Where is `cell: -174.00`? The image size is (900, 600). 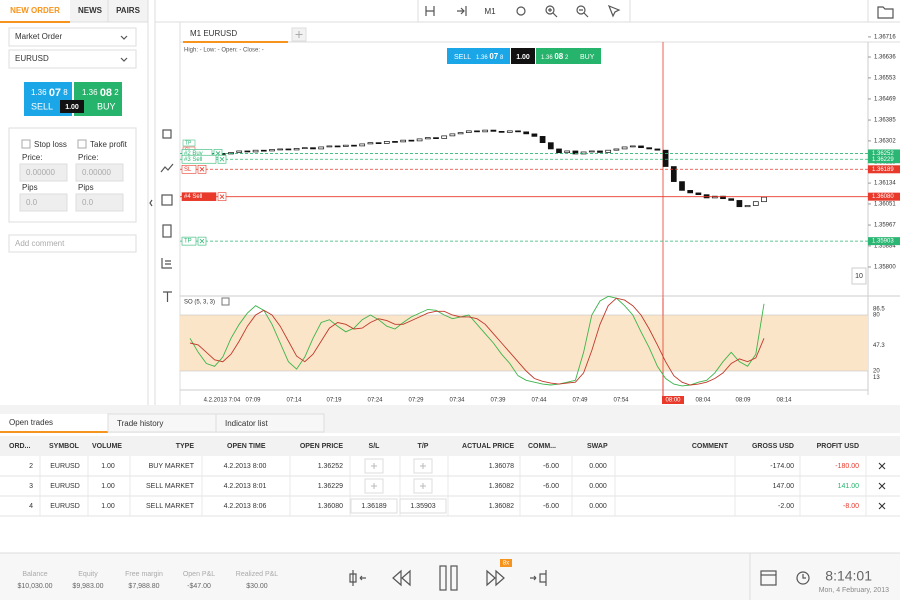
cell: -174.00 is located at coordinates (782, 466).